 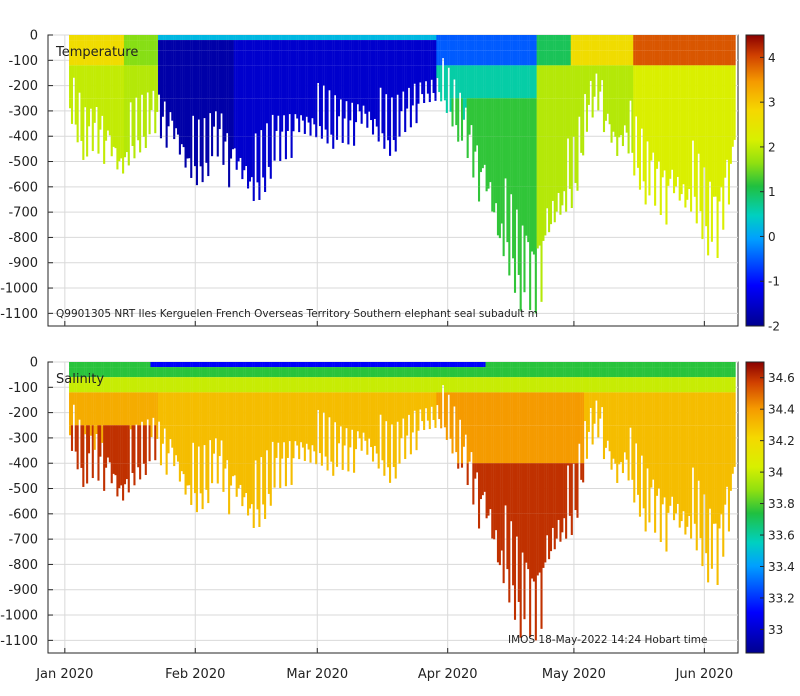 I want to click on colorbar-tick-label: 0, so click(x=772, y=237).